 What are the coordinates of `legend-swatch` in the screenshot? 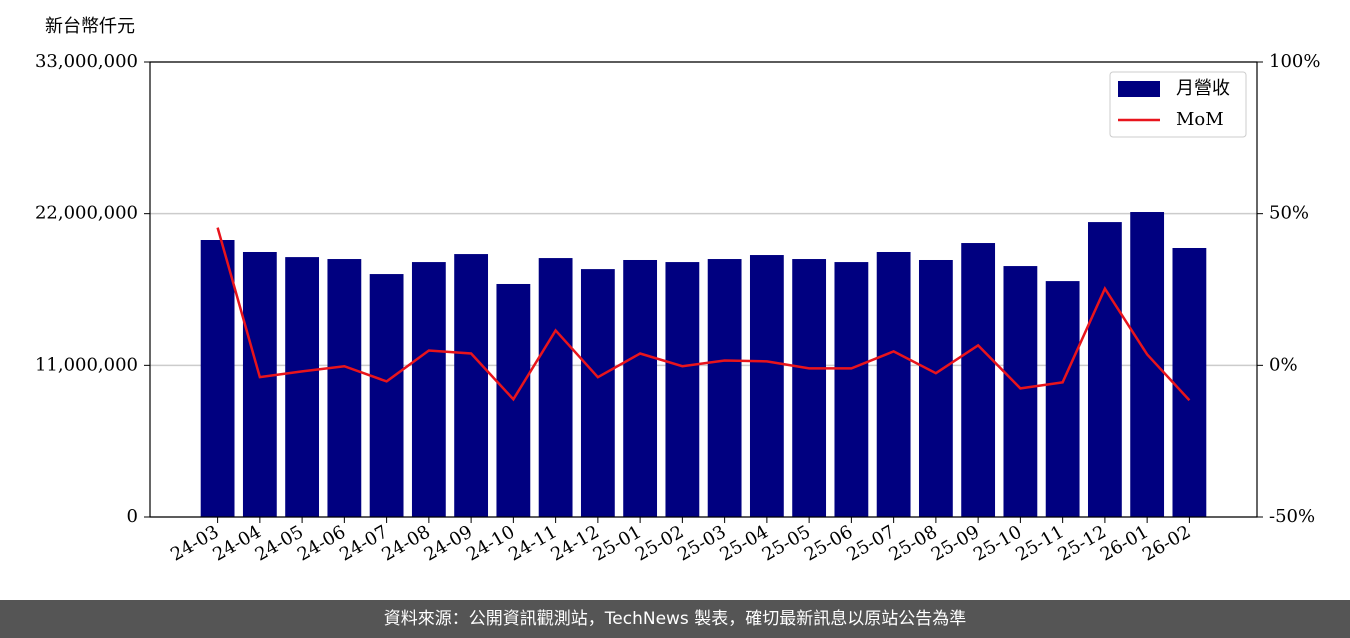 It's located at (1139, 89).